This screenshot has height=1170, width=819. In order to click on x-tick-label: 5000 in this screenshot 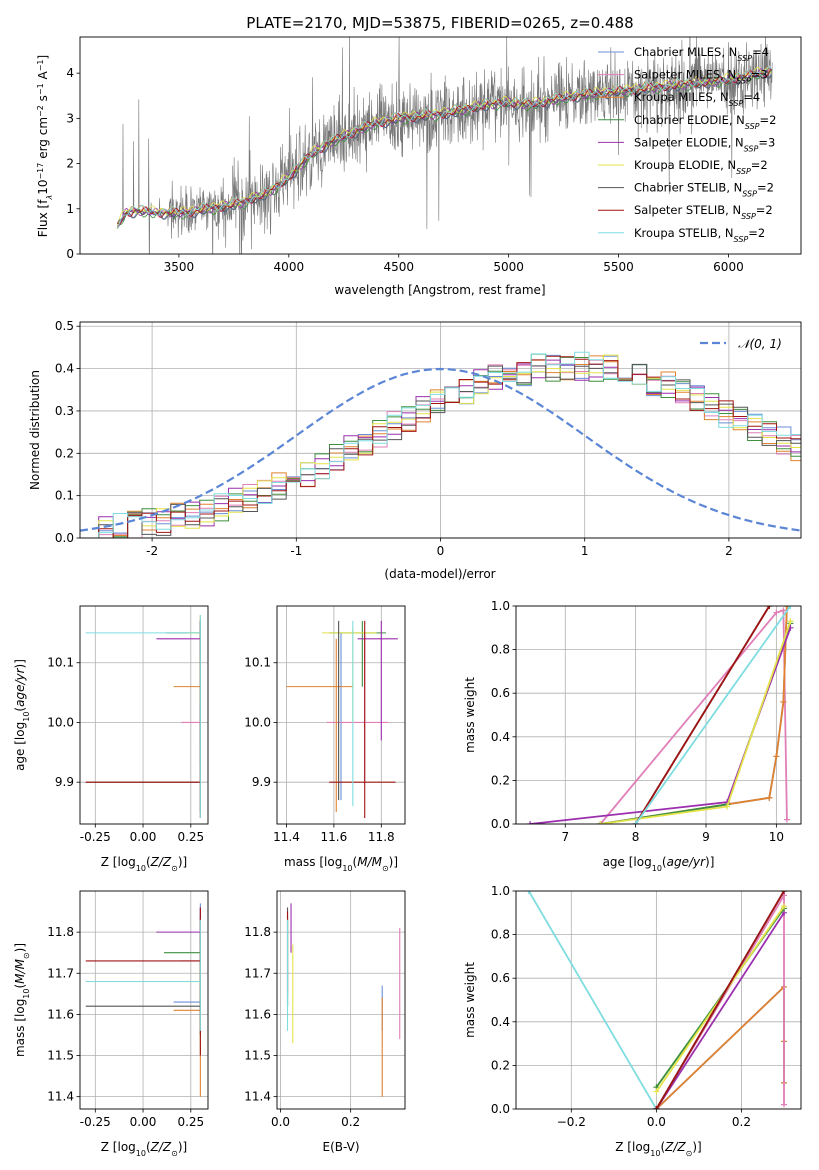, I will do `click(508, 267)`.